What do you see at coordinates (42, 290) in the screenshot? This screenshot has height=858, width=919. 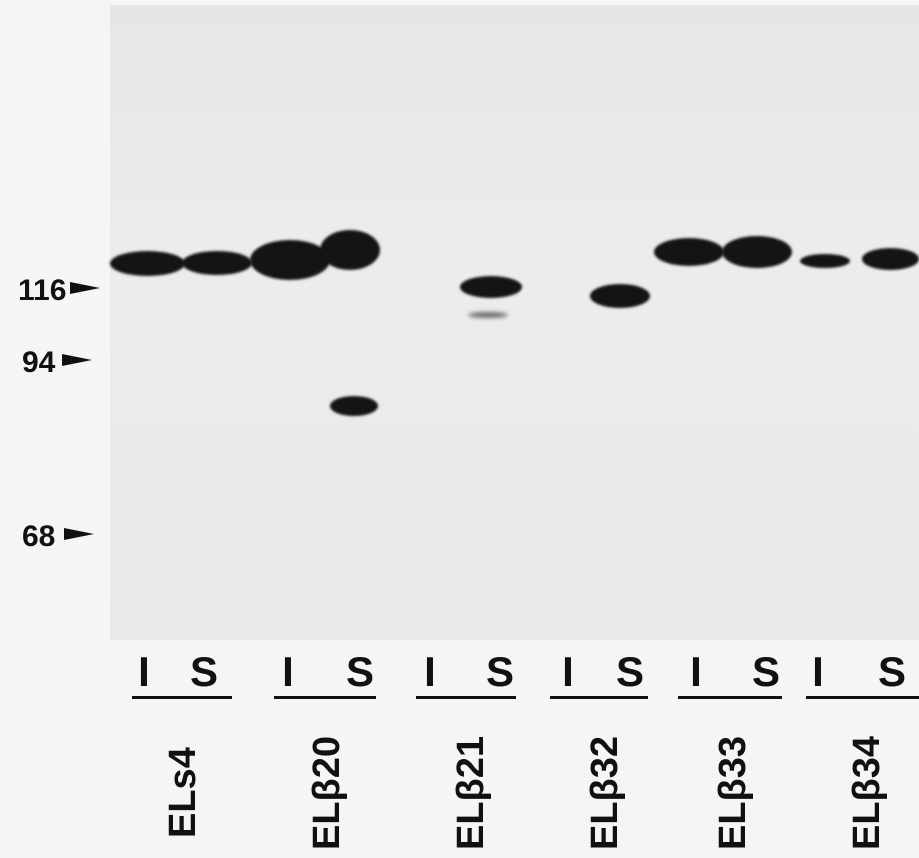 I see `marker-116-label: 116` at bounding box center [42, 290].